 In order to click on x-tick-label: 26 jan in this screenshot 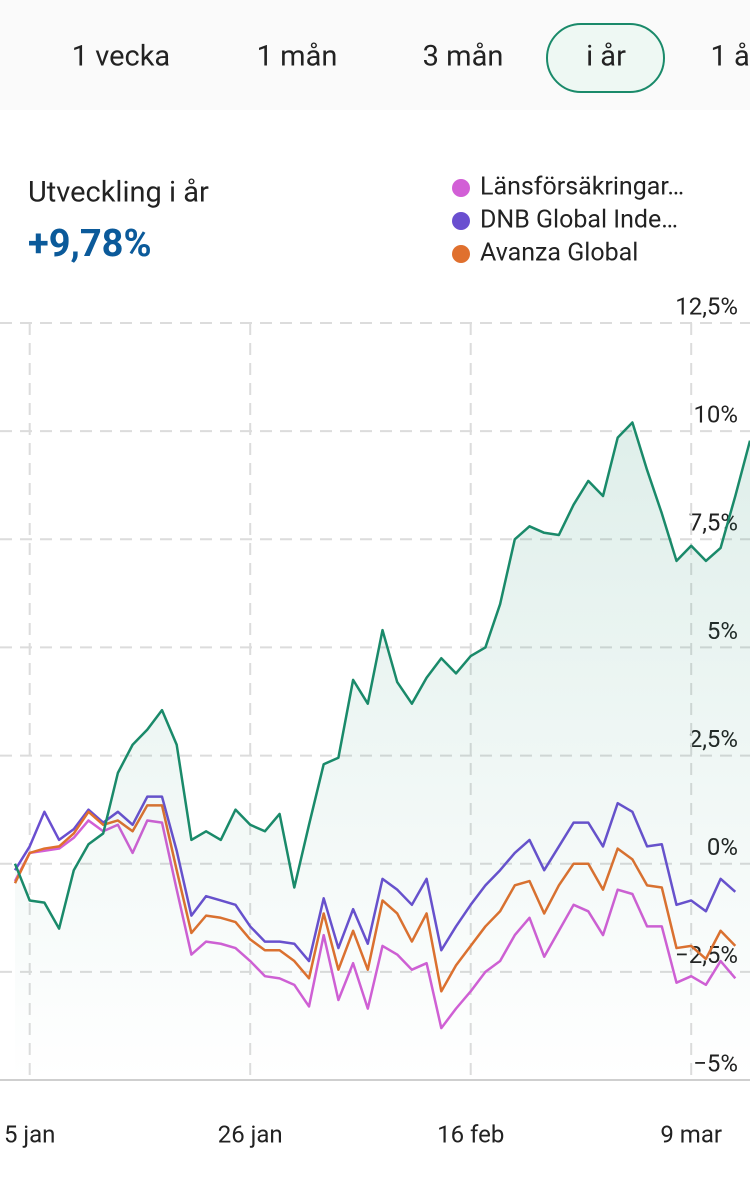, I will do `click(250, 1134)`.